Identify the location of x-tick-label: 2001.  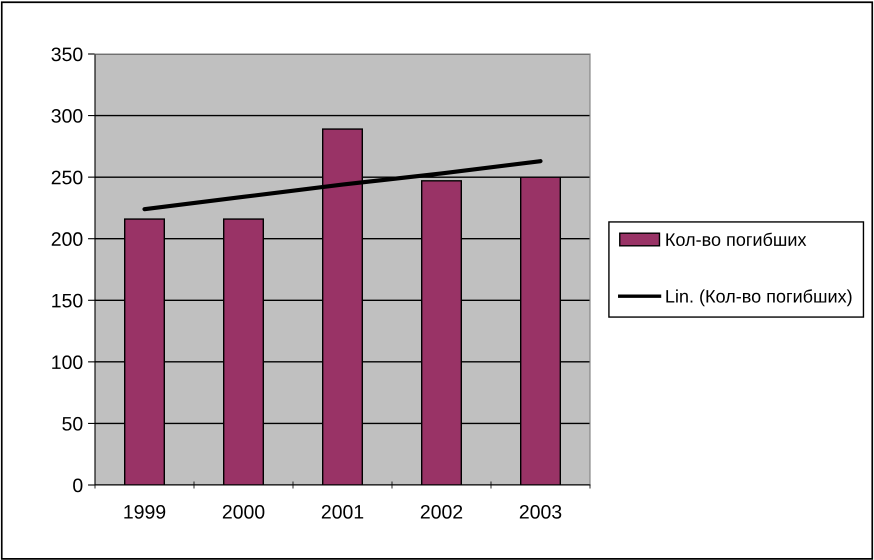
(343, 511).